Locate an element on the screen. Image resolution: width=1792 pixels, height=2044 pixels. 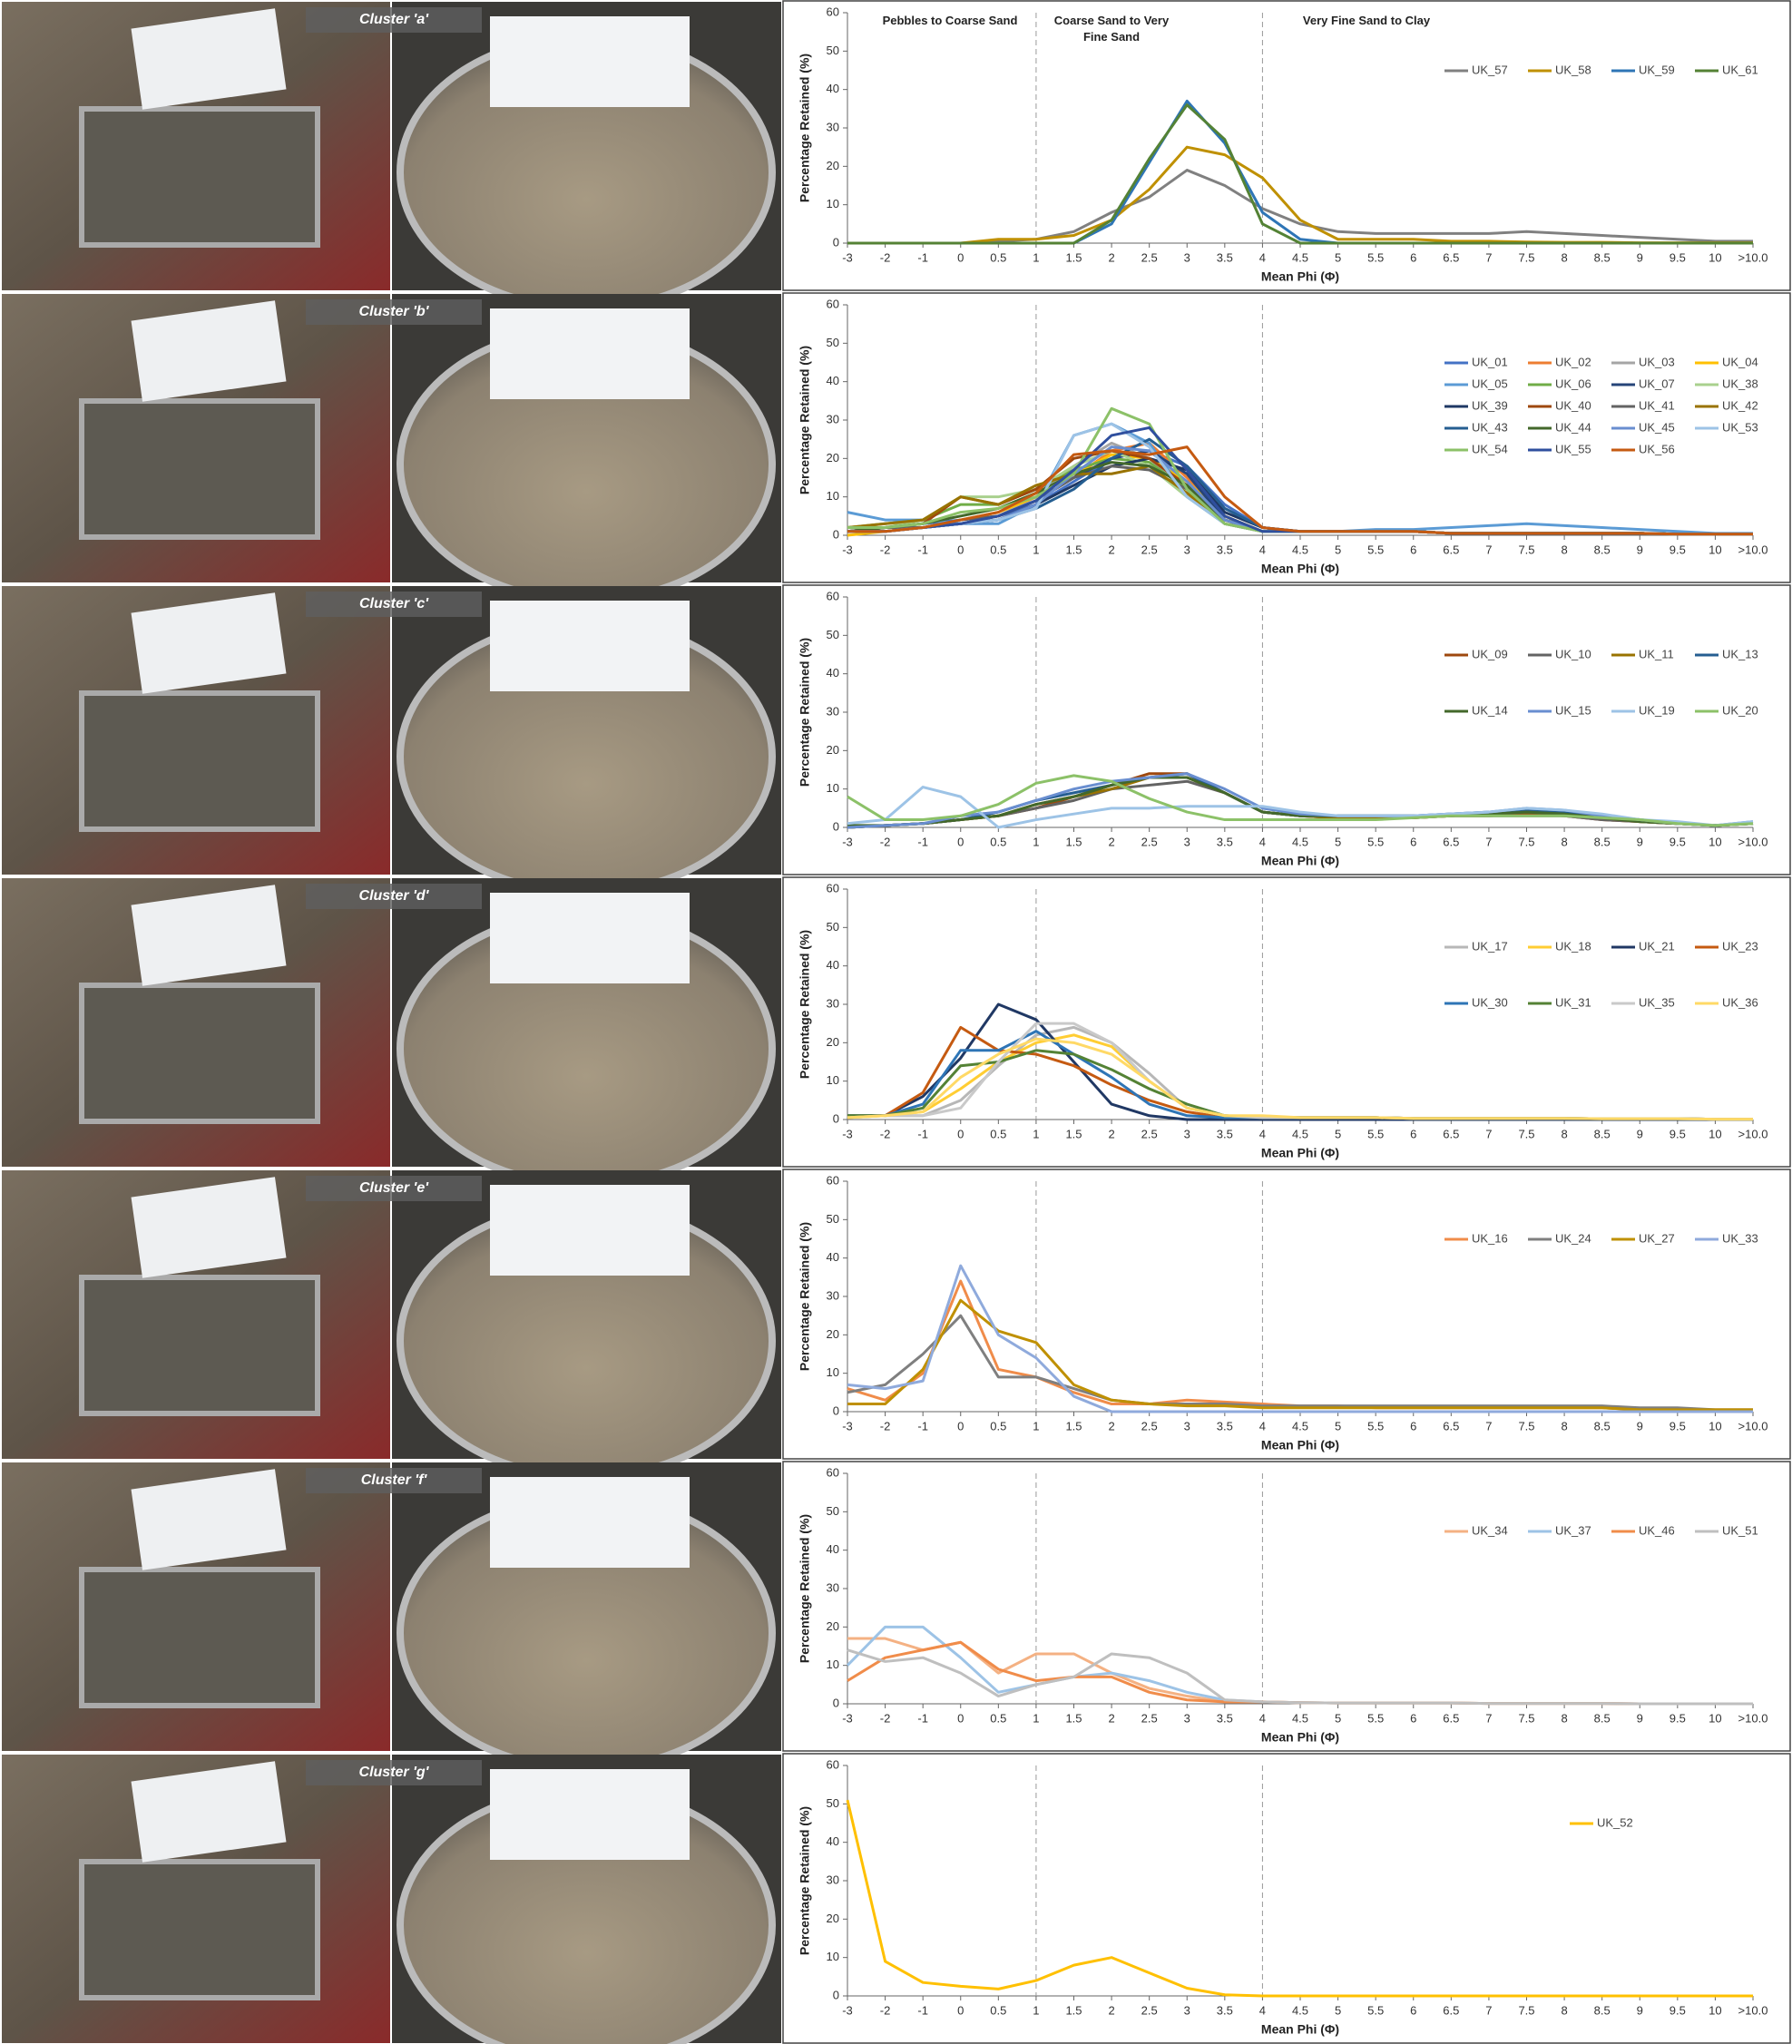
cluster-label: Cluster 'd' is located at coordinates (395, 896).